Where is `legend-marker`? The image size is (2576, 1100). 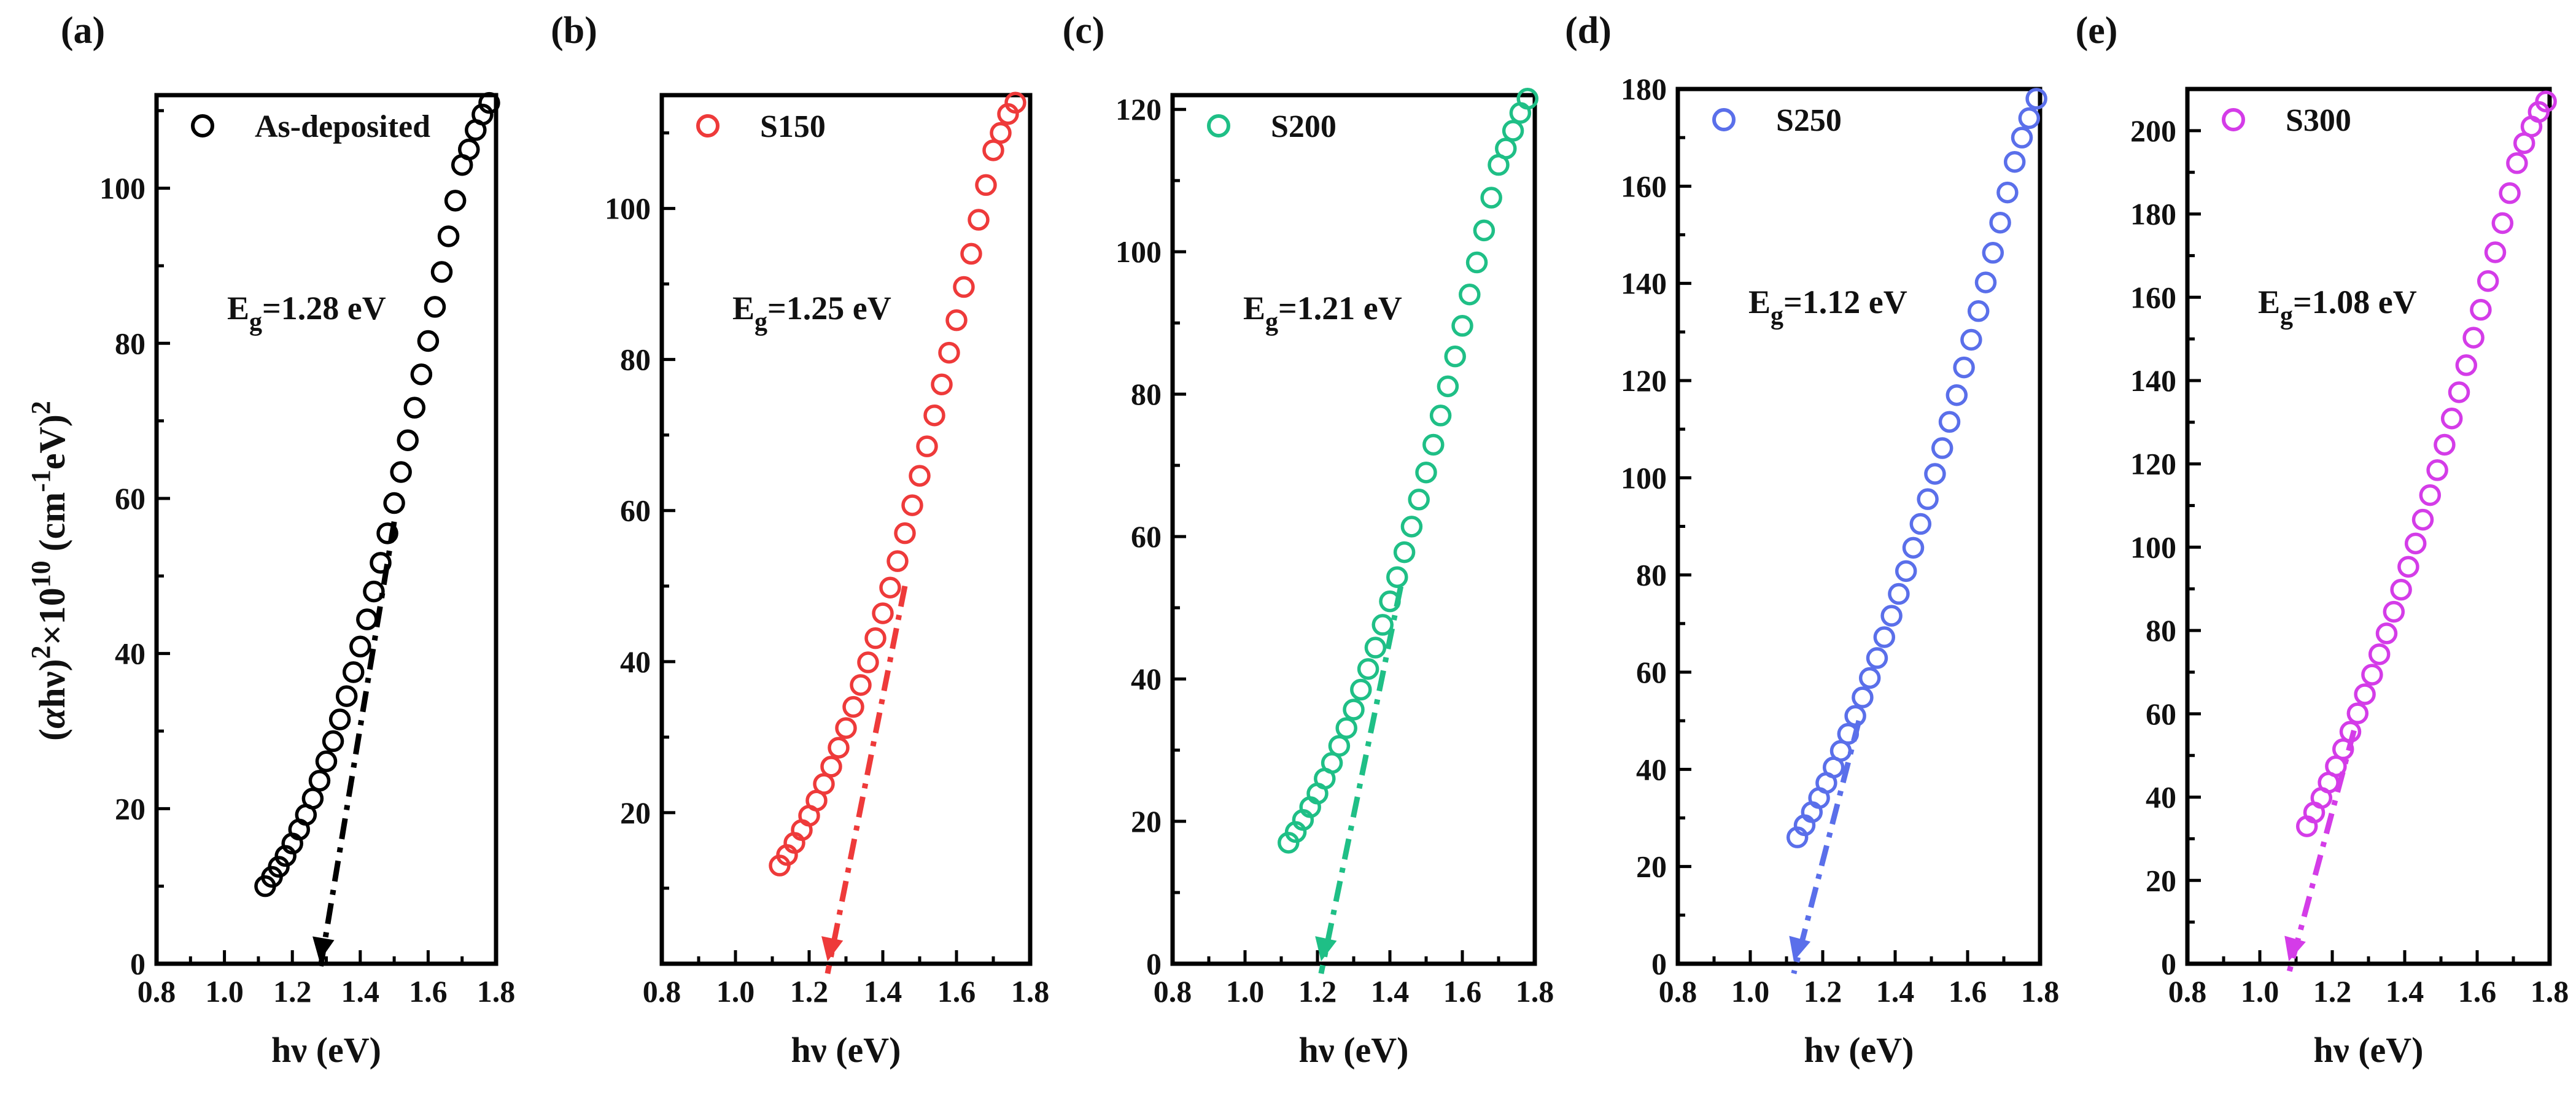 legend-marker is located at coordinates (1218, 126).